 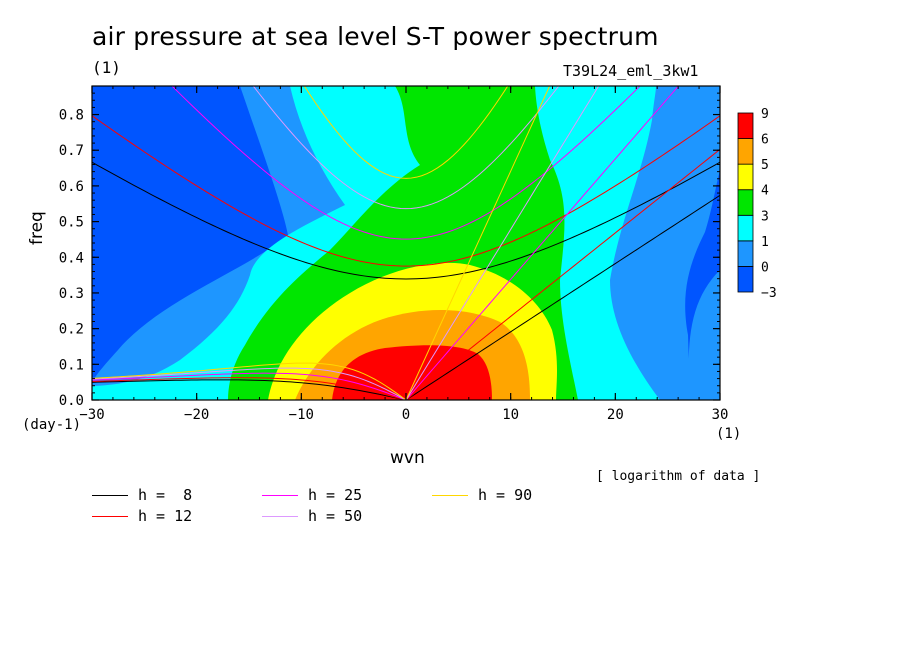 I want to click on kelvin-curve-h12, so click(x=562, y=274).